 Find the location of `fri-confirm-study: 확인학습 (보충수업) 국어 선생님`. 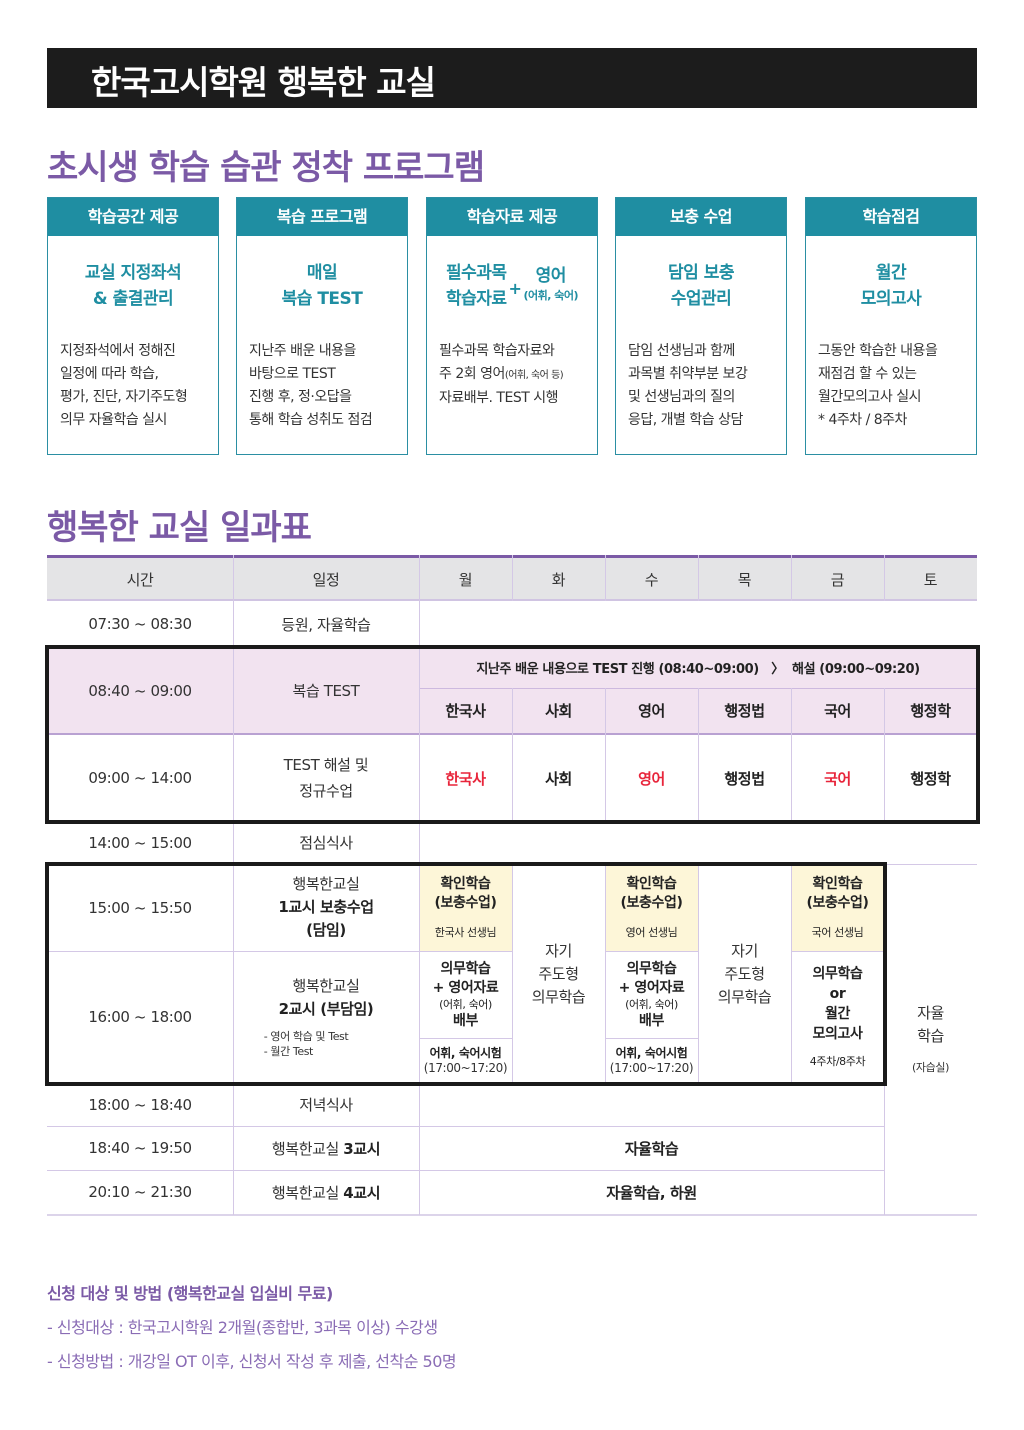

fri-confirm-study: 확인학습 (보충수업) 국어 선생님 is located at coordinates (837, 909).